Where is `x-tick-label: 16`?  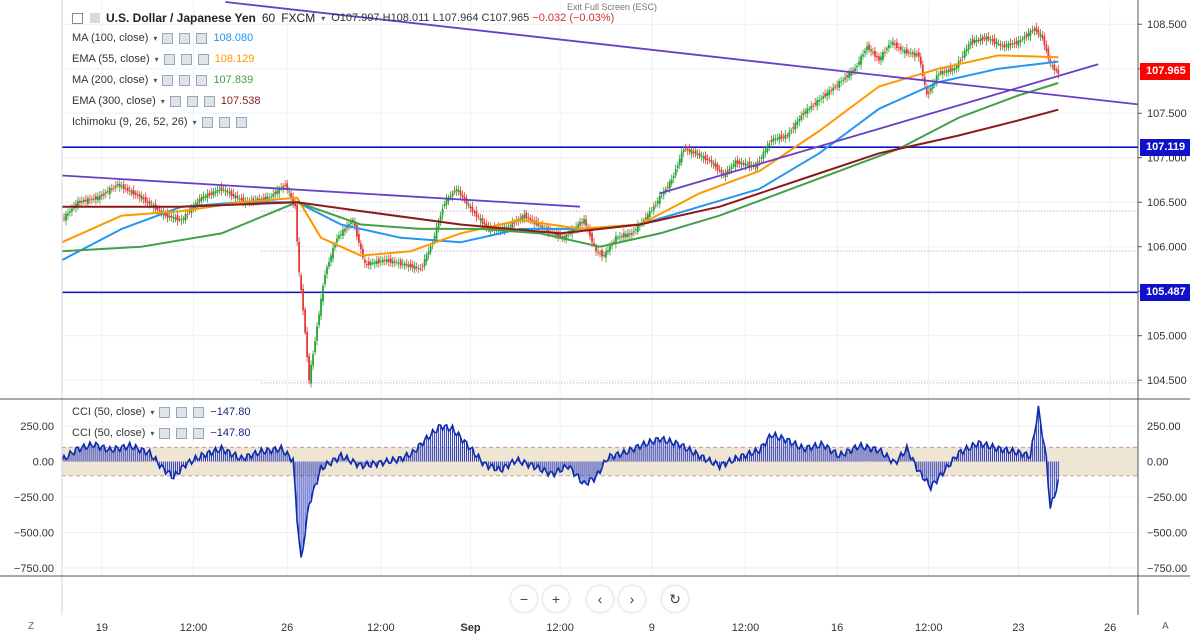 x-tick-label: 16 is located at coordinates (837, 628).